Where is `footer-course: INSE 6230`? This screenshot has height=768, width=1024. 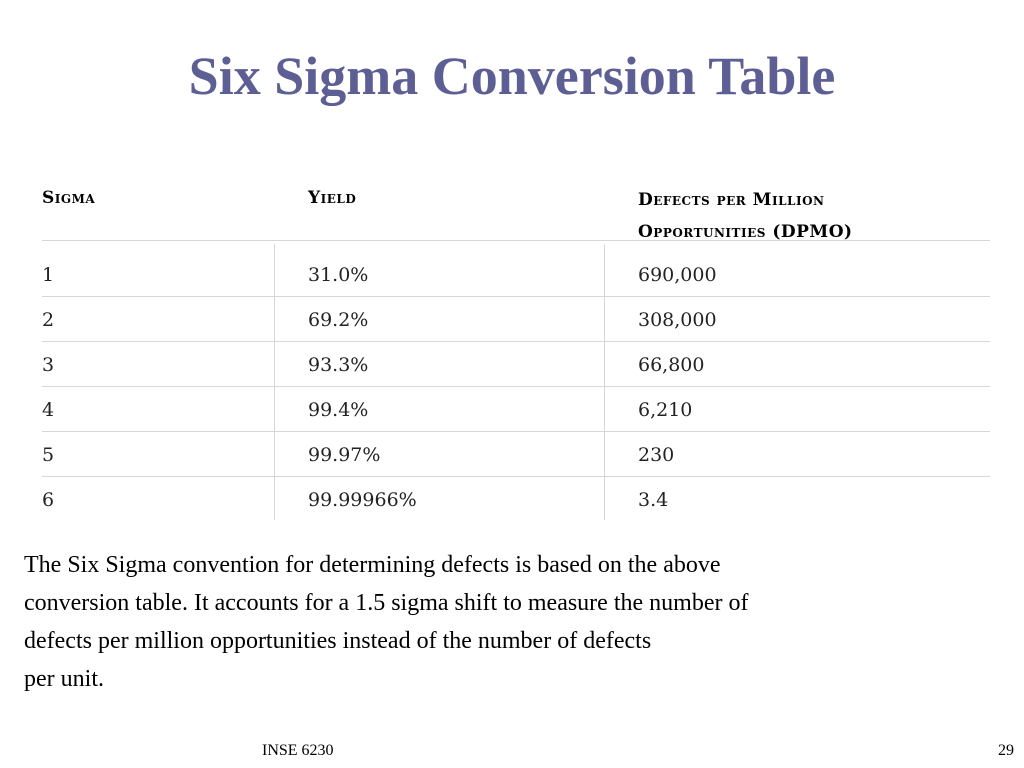
footer-course: INSE 6230 is located at coordinates (298, 750).